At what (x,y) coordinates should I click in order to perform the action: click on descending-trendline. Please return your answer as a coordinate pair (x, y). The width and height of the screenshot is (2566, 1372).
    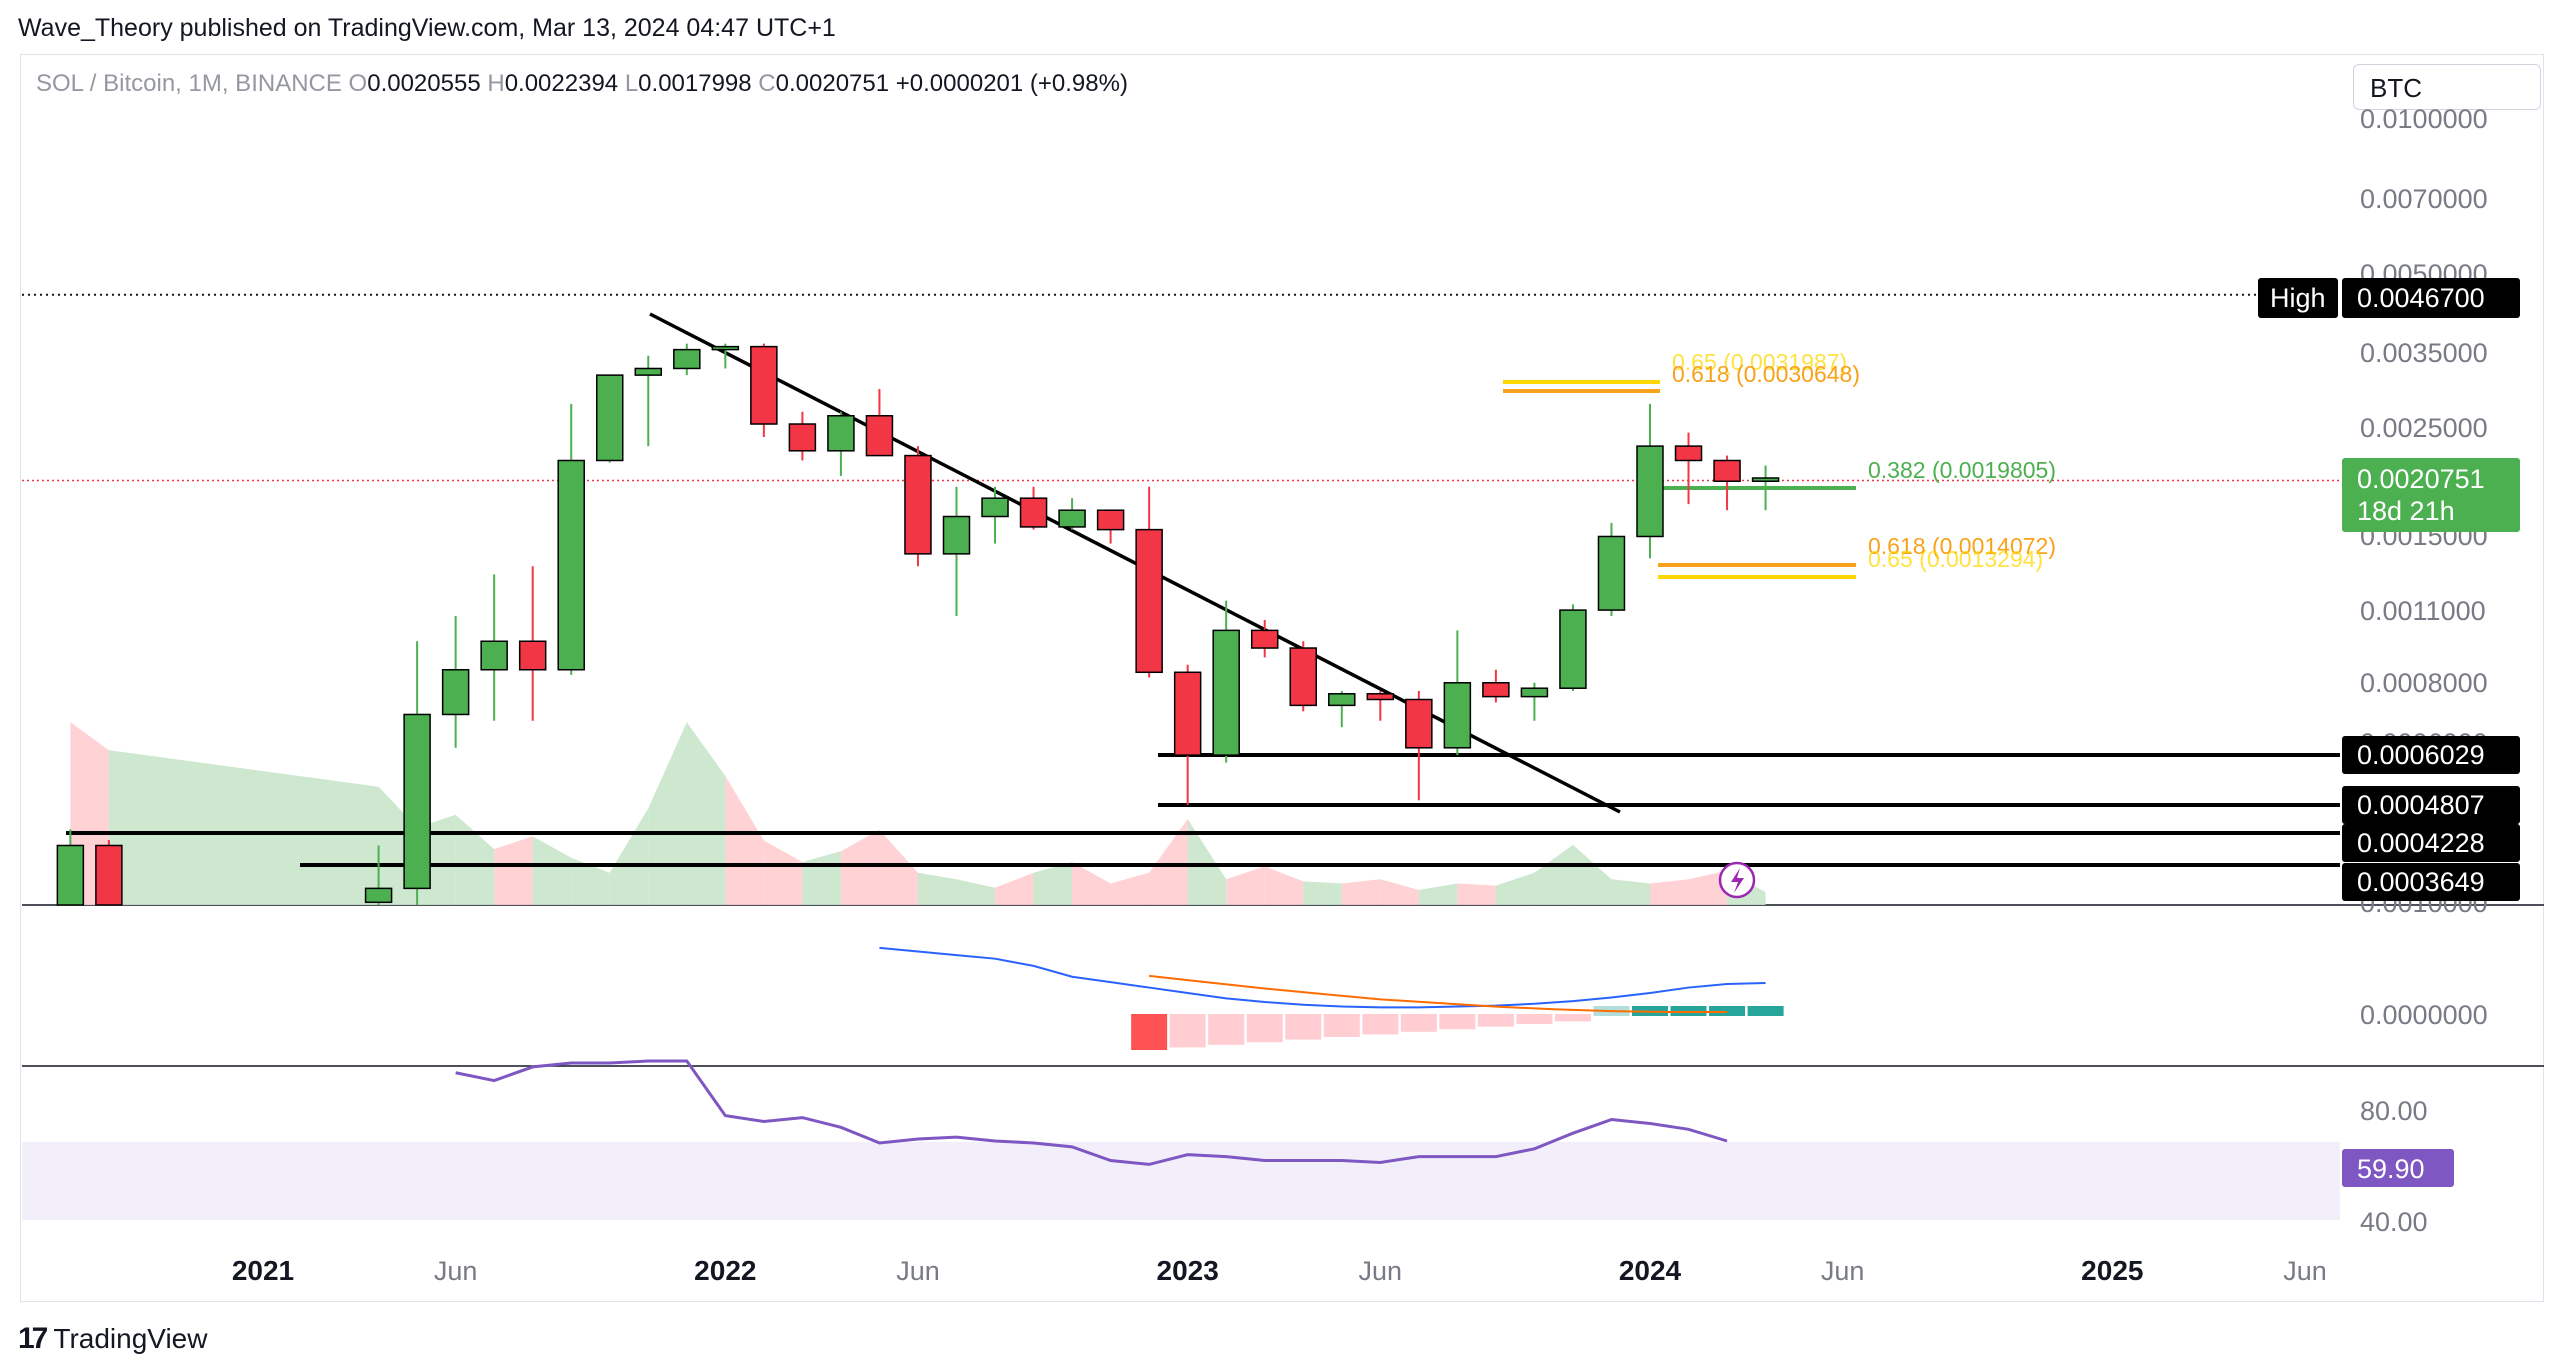
    Looking at the image, I should click on (1135, 563).